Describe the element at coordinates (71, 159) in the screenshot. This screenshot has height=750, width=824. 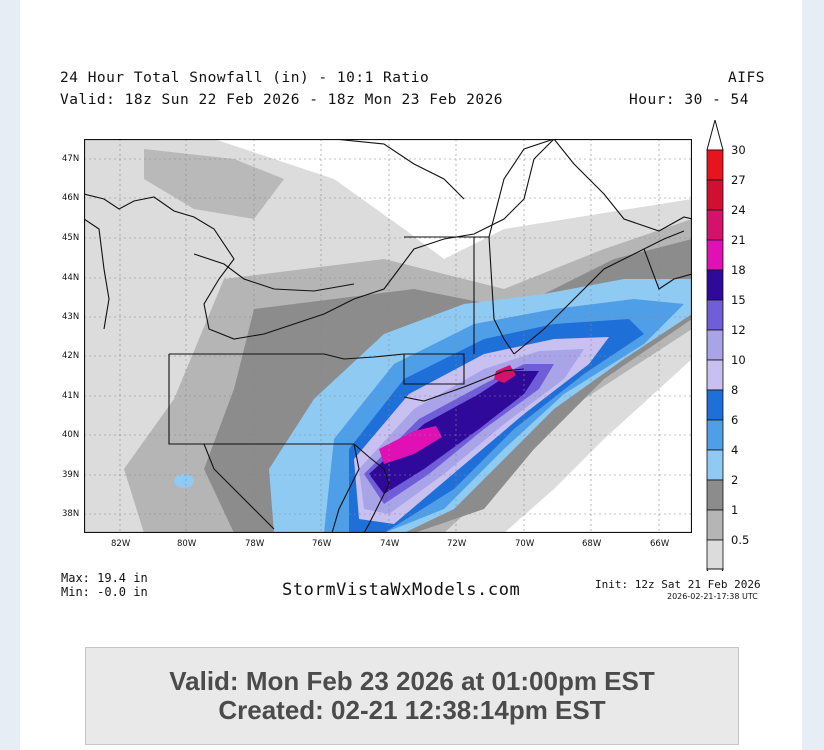
I see `lat-label: 47N` at that location.